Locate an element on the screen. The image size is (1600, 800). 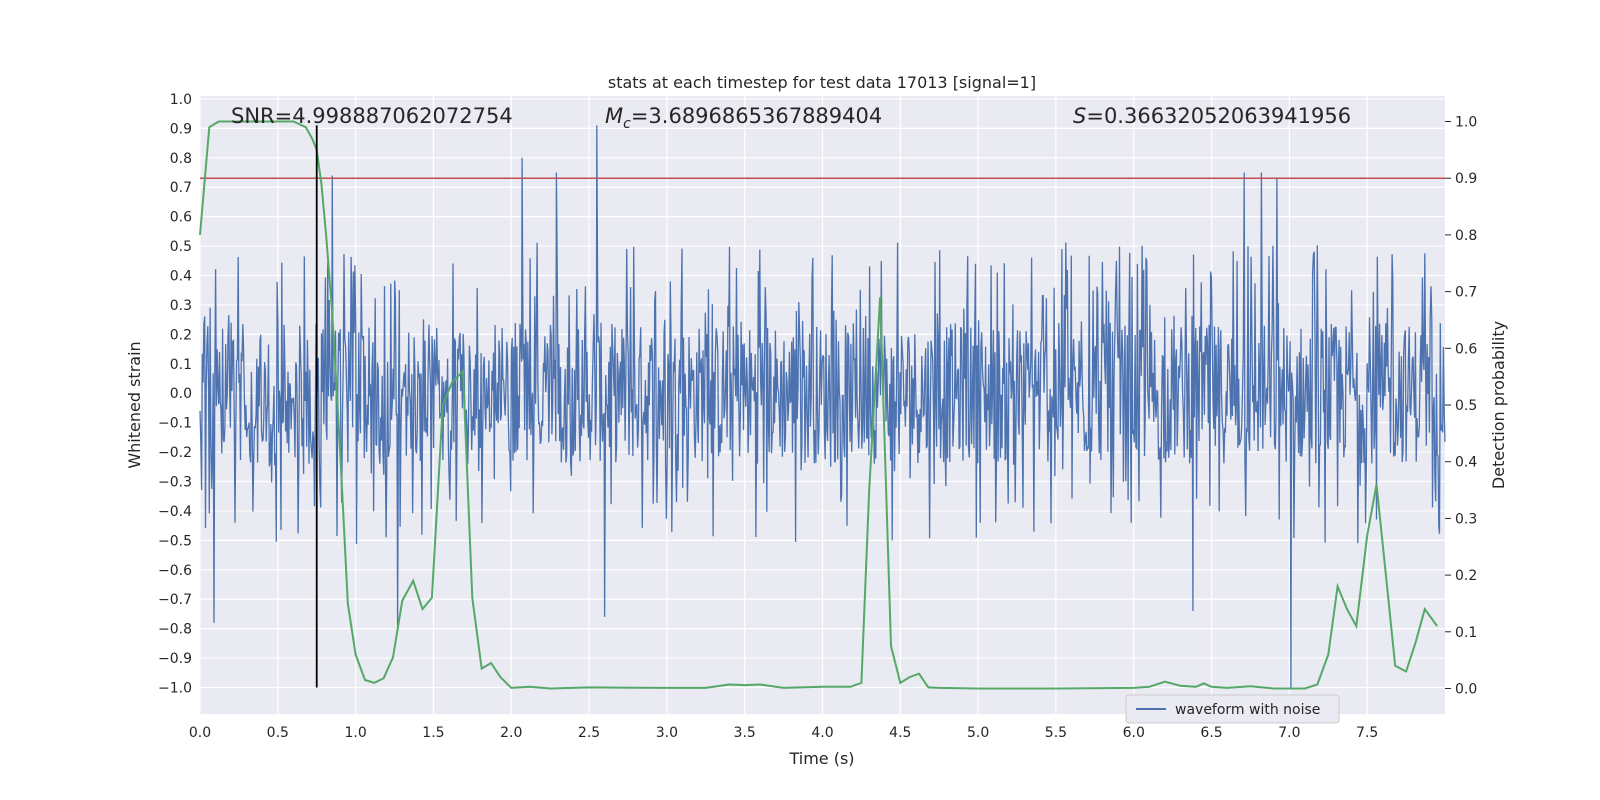
x-tick-label: 6.5 is located at coordinates (1211, 733).